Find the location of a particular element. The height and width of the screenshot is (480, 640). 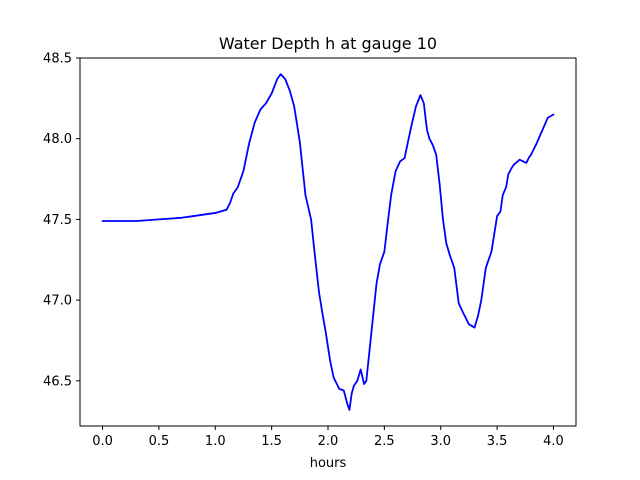

x-tick-label: 0.5 is located at coordinates (159, 441).